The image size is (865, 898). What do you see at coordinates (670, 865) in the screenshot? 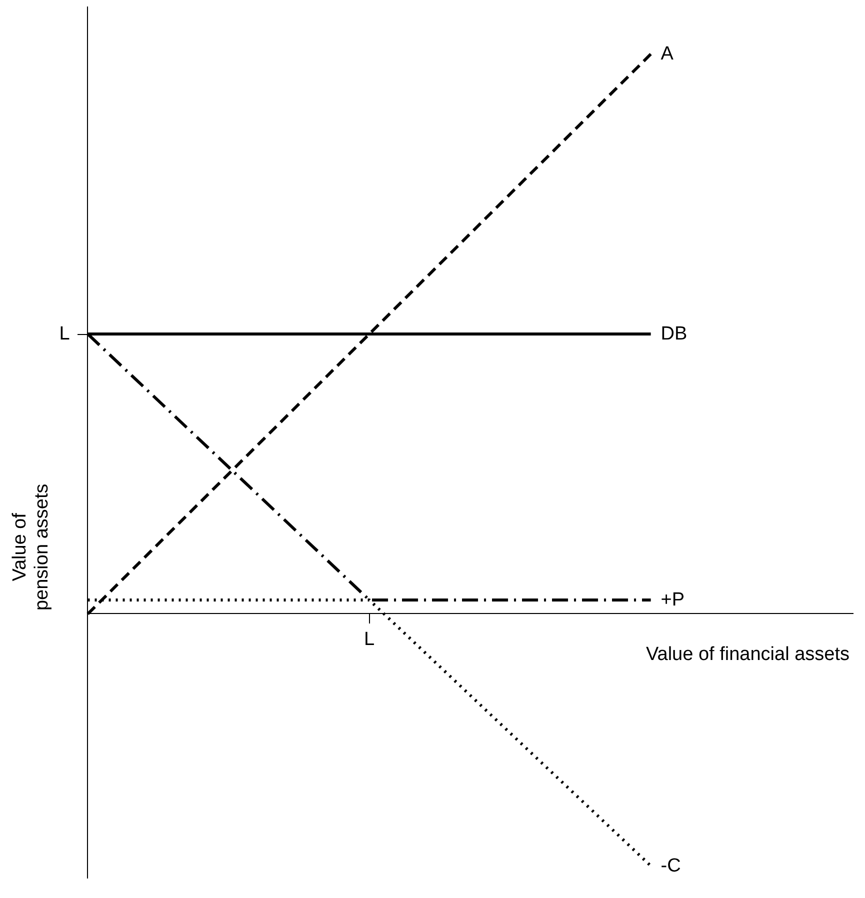
I see `series-label: -C` at bounding box center [670, 865].